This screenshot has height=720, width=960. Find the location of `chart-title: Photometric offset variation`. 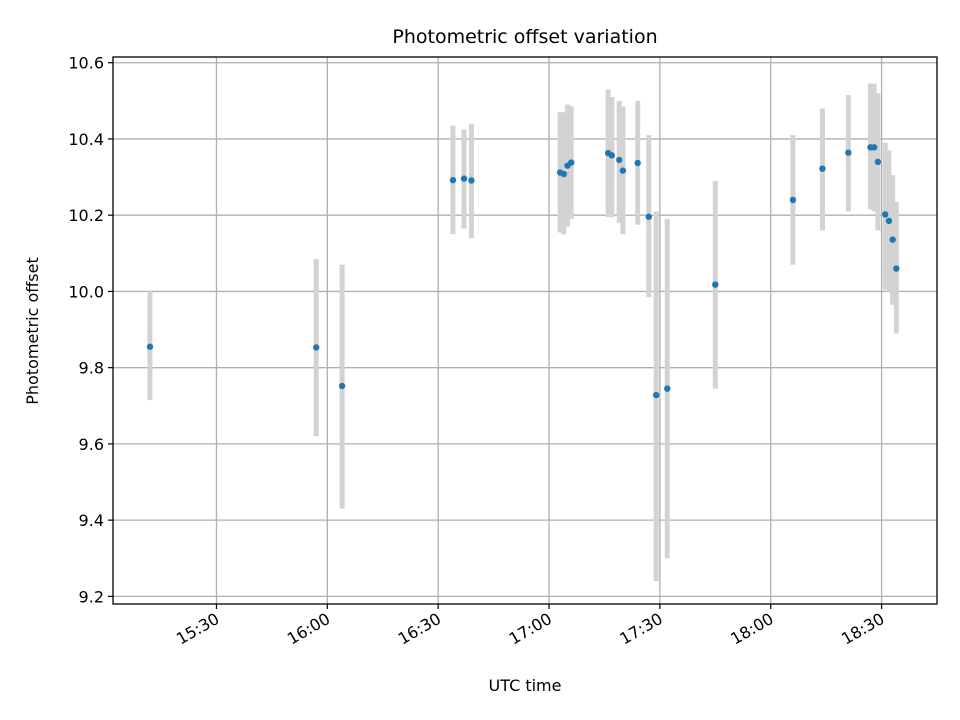

chart-title: Photometric offset variation is located at coordinates (524, 37).